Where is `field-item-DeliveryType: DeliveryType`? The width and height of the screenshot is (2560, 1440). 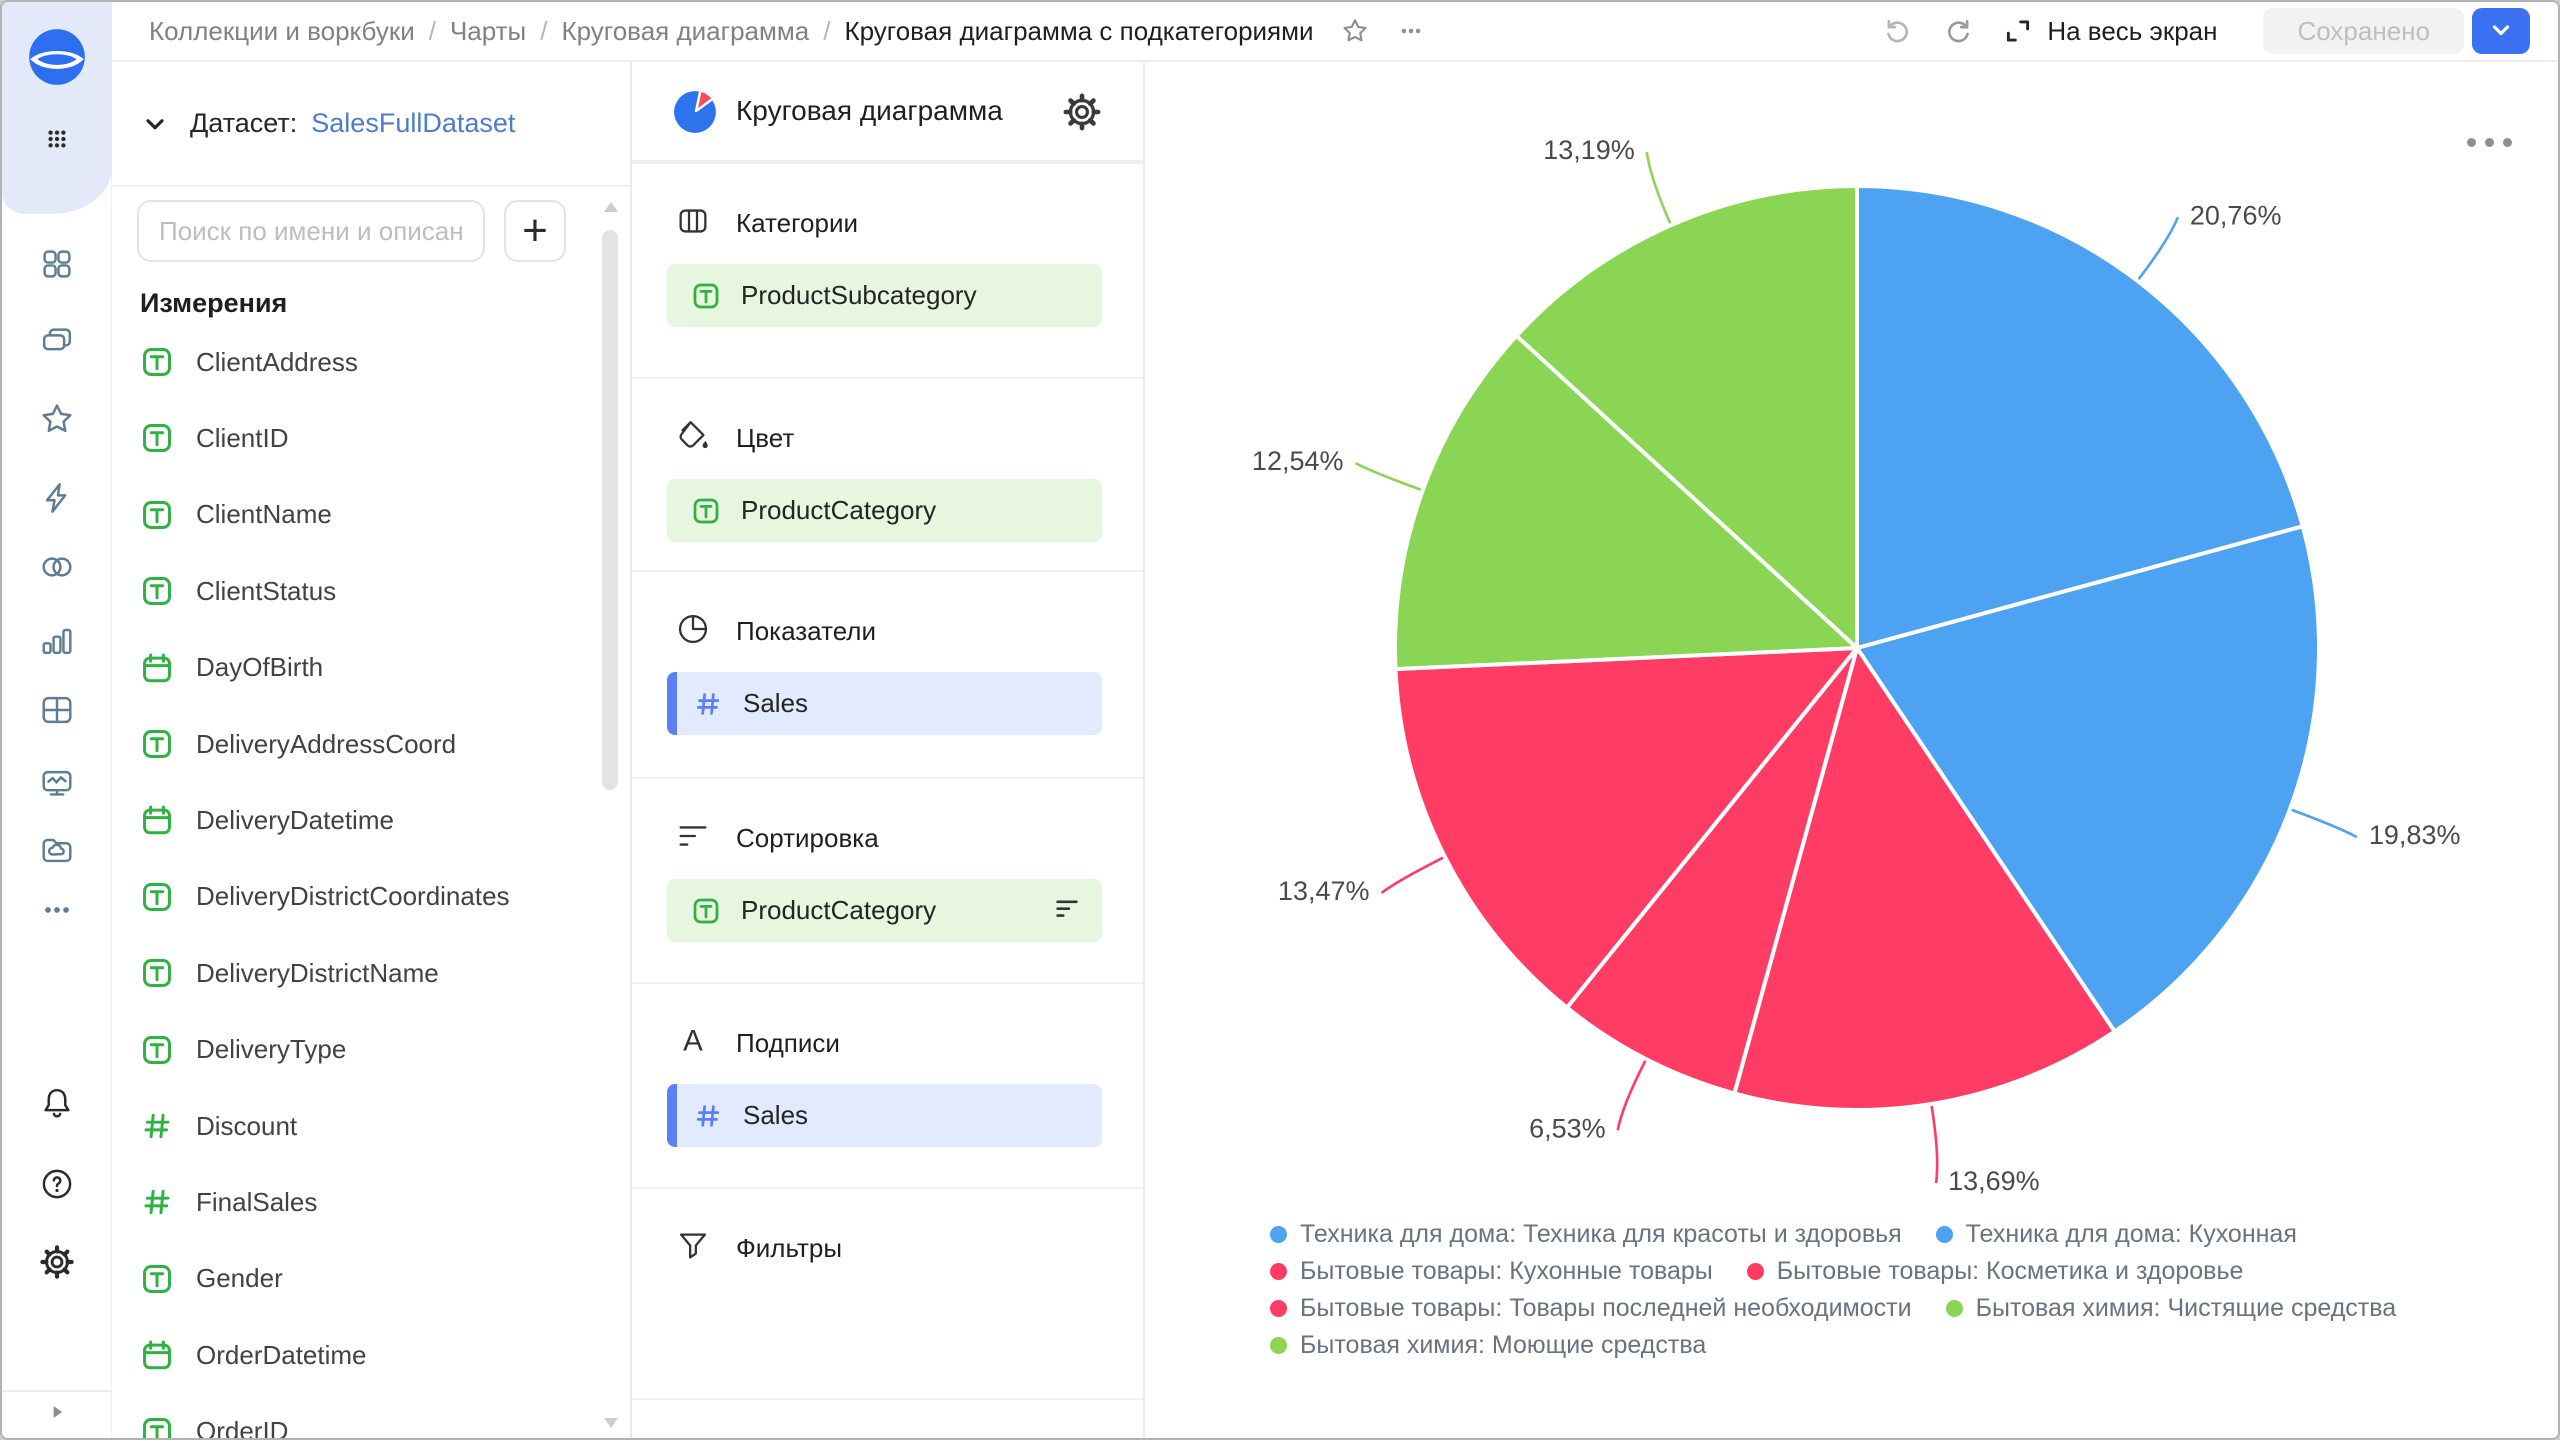 field-item-DeliveryType: DeliveryType is located at coordinates (360, 1050).